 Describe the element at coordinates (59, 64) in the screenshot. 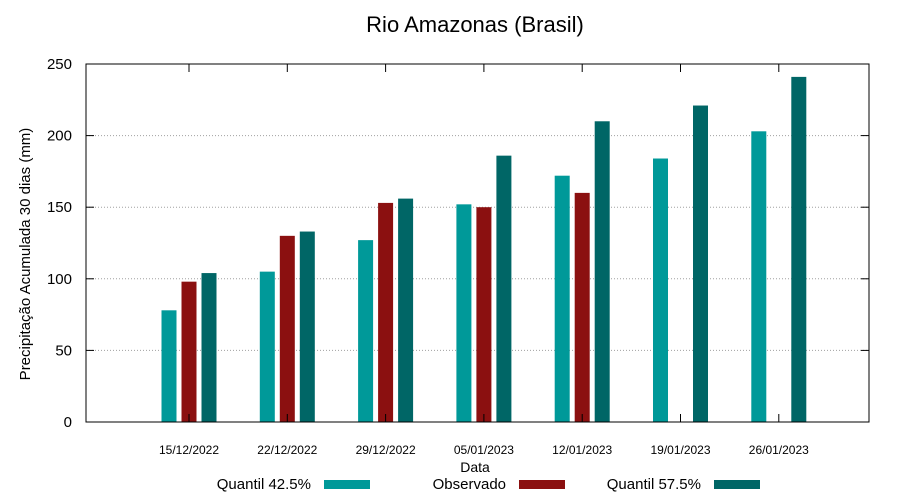

I see `y-tick-label: 250` at that location.